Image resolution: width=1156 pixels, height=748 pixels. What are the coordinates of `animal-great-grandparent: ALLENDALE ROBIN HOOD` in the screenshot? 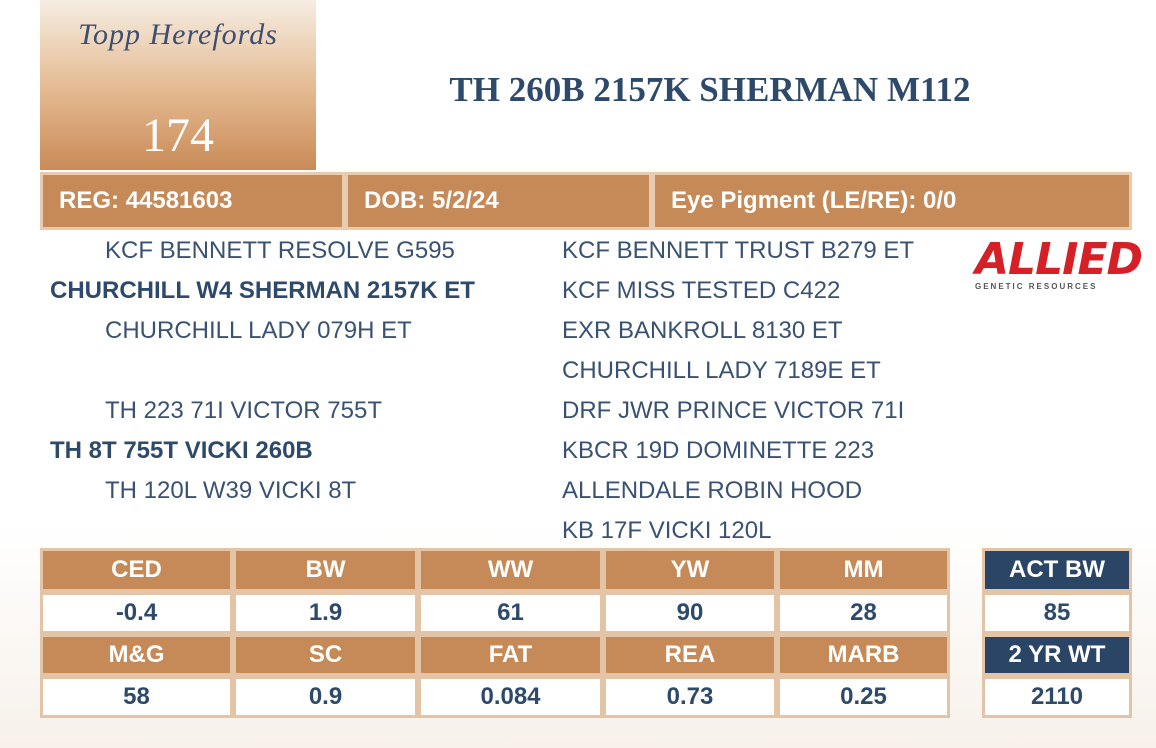 It's located at (712, 490).